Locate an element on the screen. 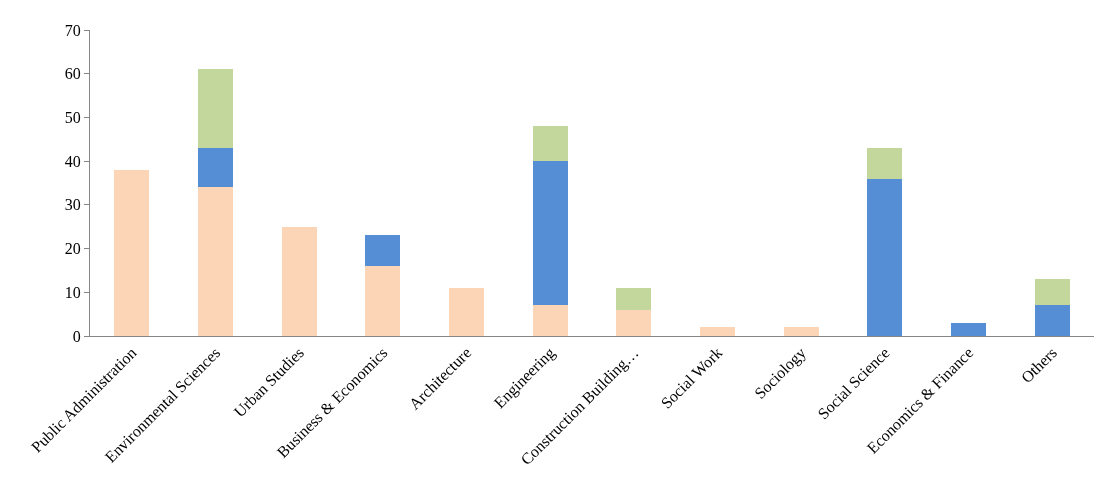 The height and width of the screenshot is (486, 1114). y-tick-label: 30 is located at coordinates (72, 205).